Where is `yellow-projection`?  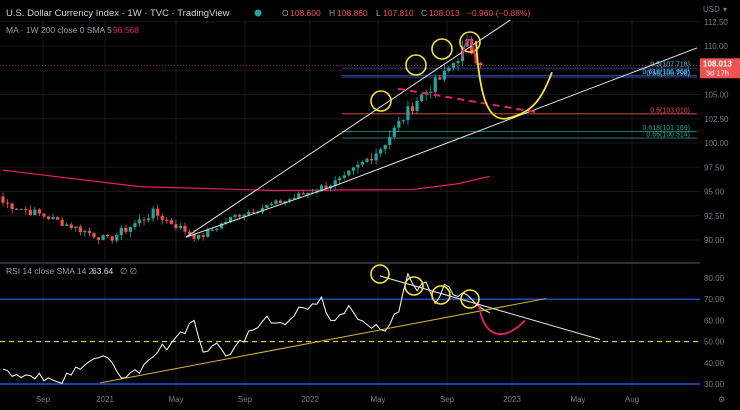 yellow-projection is located at coordinates (514, 80).